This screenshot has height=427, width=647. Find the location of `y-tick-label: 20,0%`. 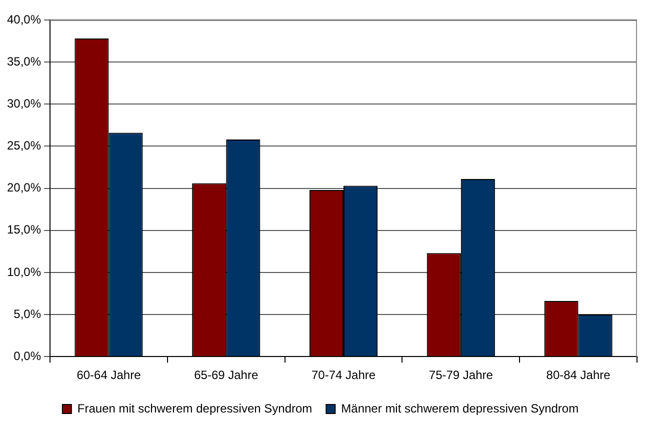

y-tick-label: 20,0% is located at coordinates (24, 187).